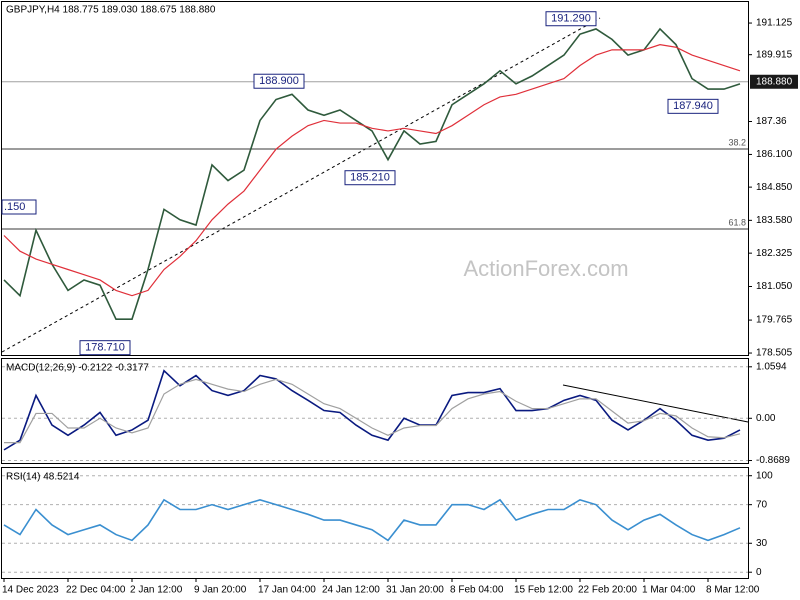 This screenshot has height=600, width=800. Describe the element at coordinates (545, 268) in the screenshot. I see `watermark: ActionForex.com` at that location.